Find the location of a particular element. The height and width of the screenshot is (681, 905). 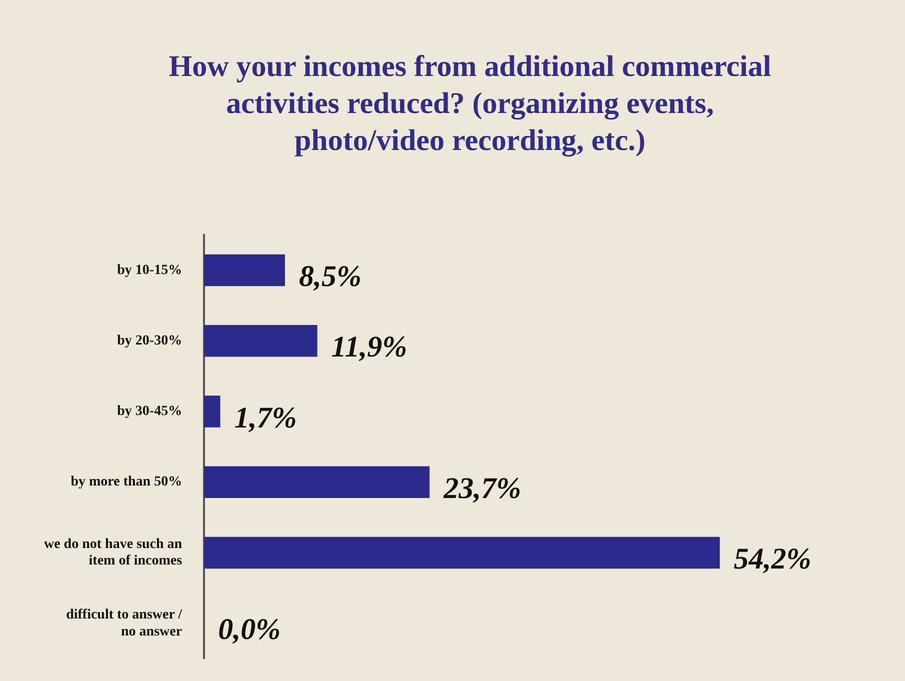

chart-title: How your incomes from additional commercial activities reduced? (organizing events, photo/video recording, etc.) is located at coordinates (470, 104).